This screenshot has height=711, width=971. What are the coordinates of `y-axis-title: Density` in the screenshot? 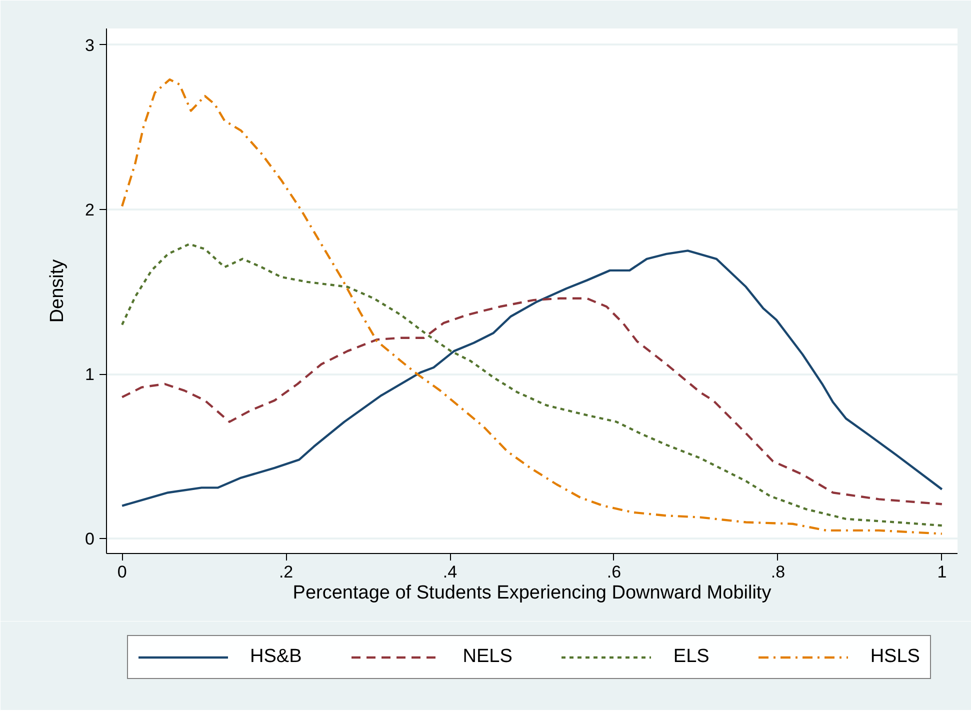 It's located at (57, 290).